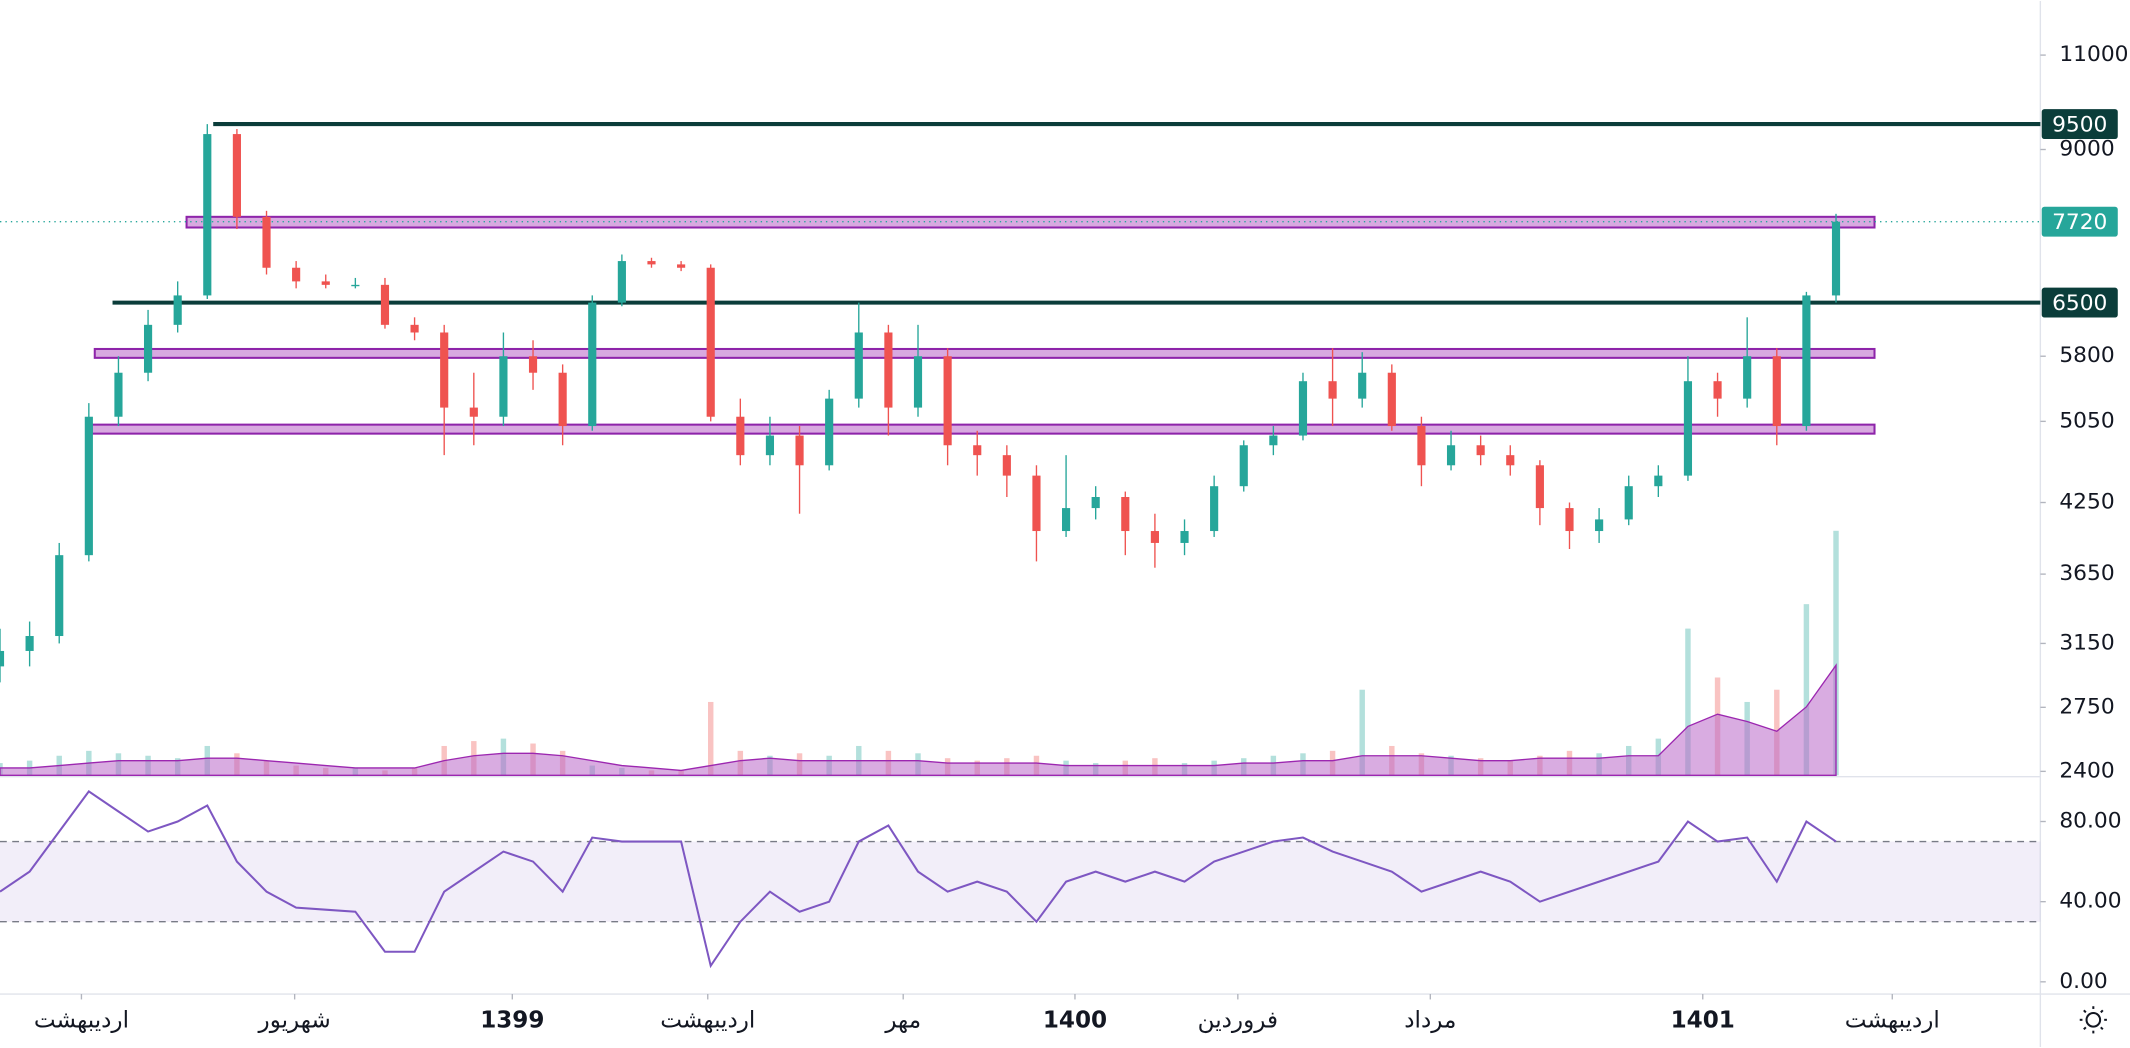 Image resolution: width=2130 pixels, height=1048 pixels. What do you see at coordinates (2086, 573) in the screenshot?
I see `y-tick-label: 3650` at bounding box center [2086, 573].